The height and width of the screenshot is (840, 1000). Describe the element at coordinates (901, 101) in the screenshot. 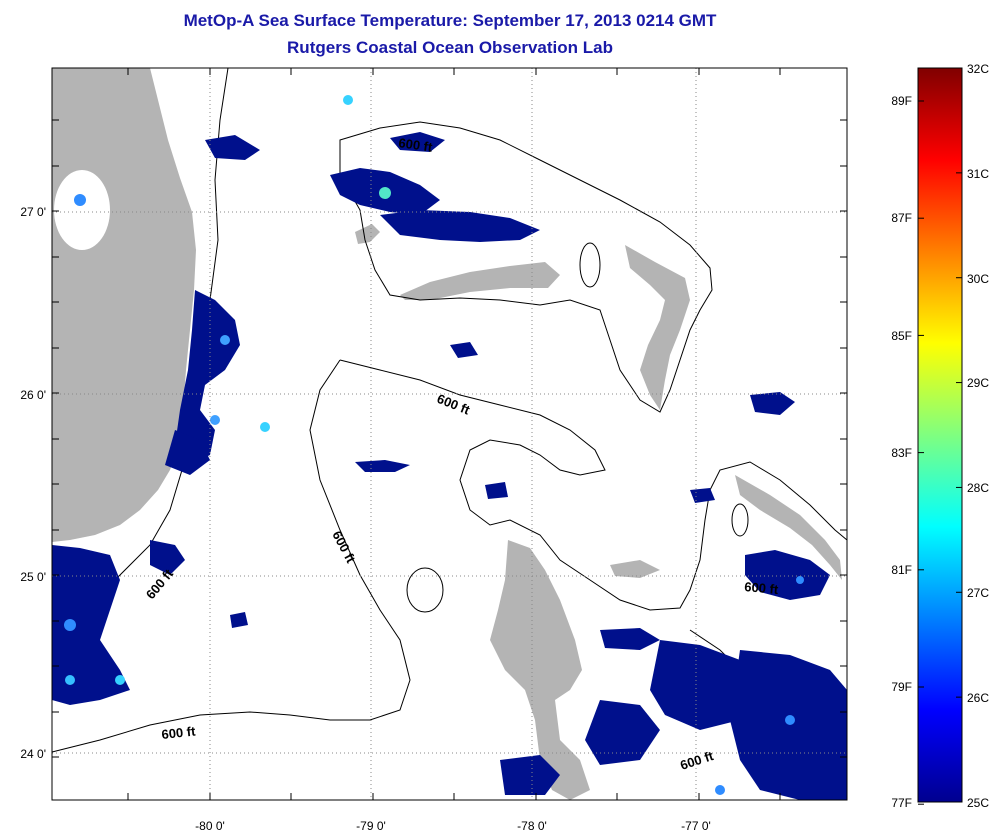

I see `cb-label-89f: 89F` at that location.